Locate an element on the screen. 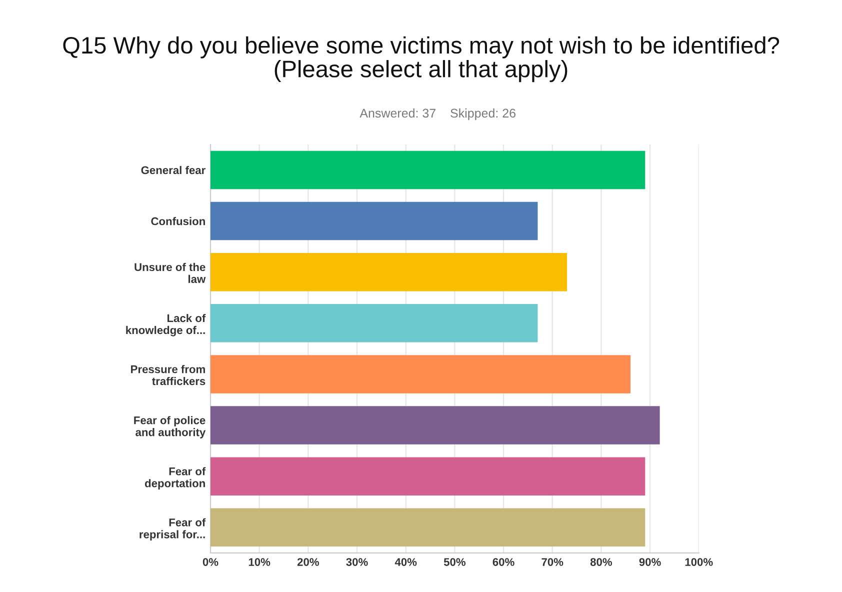 This screenshot has width=842, height=592. x-tick-label: 90% is located at coordinates (650, 562).